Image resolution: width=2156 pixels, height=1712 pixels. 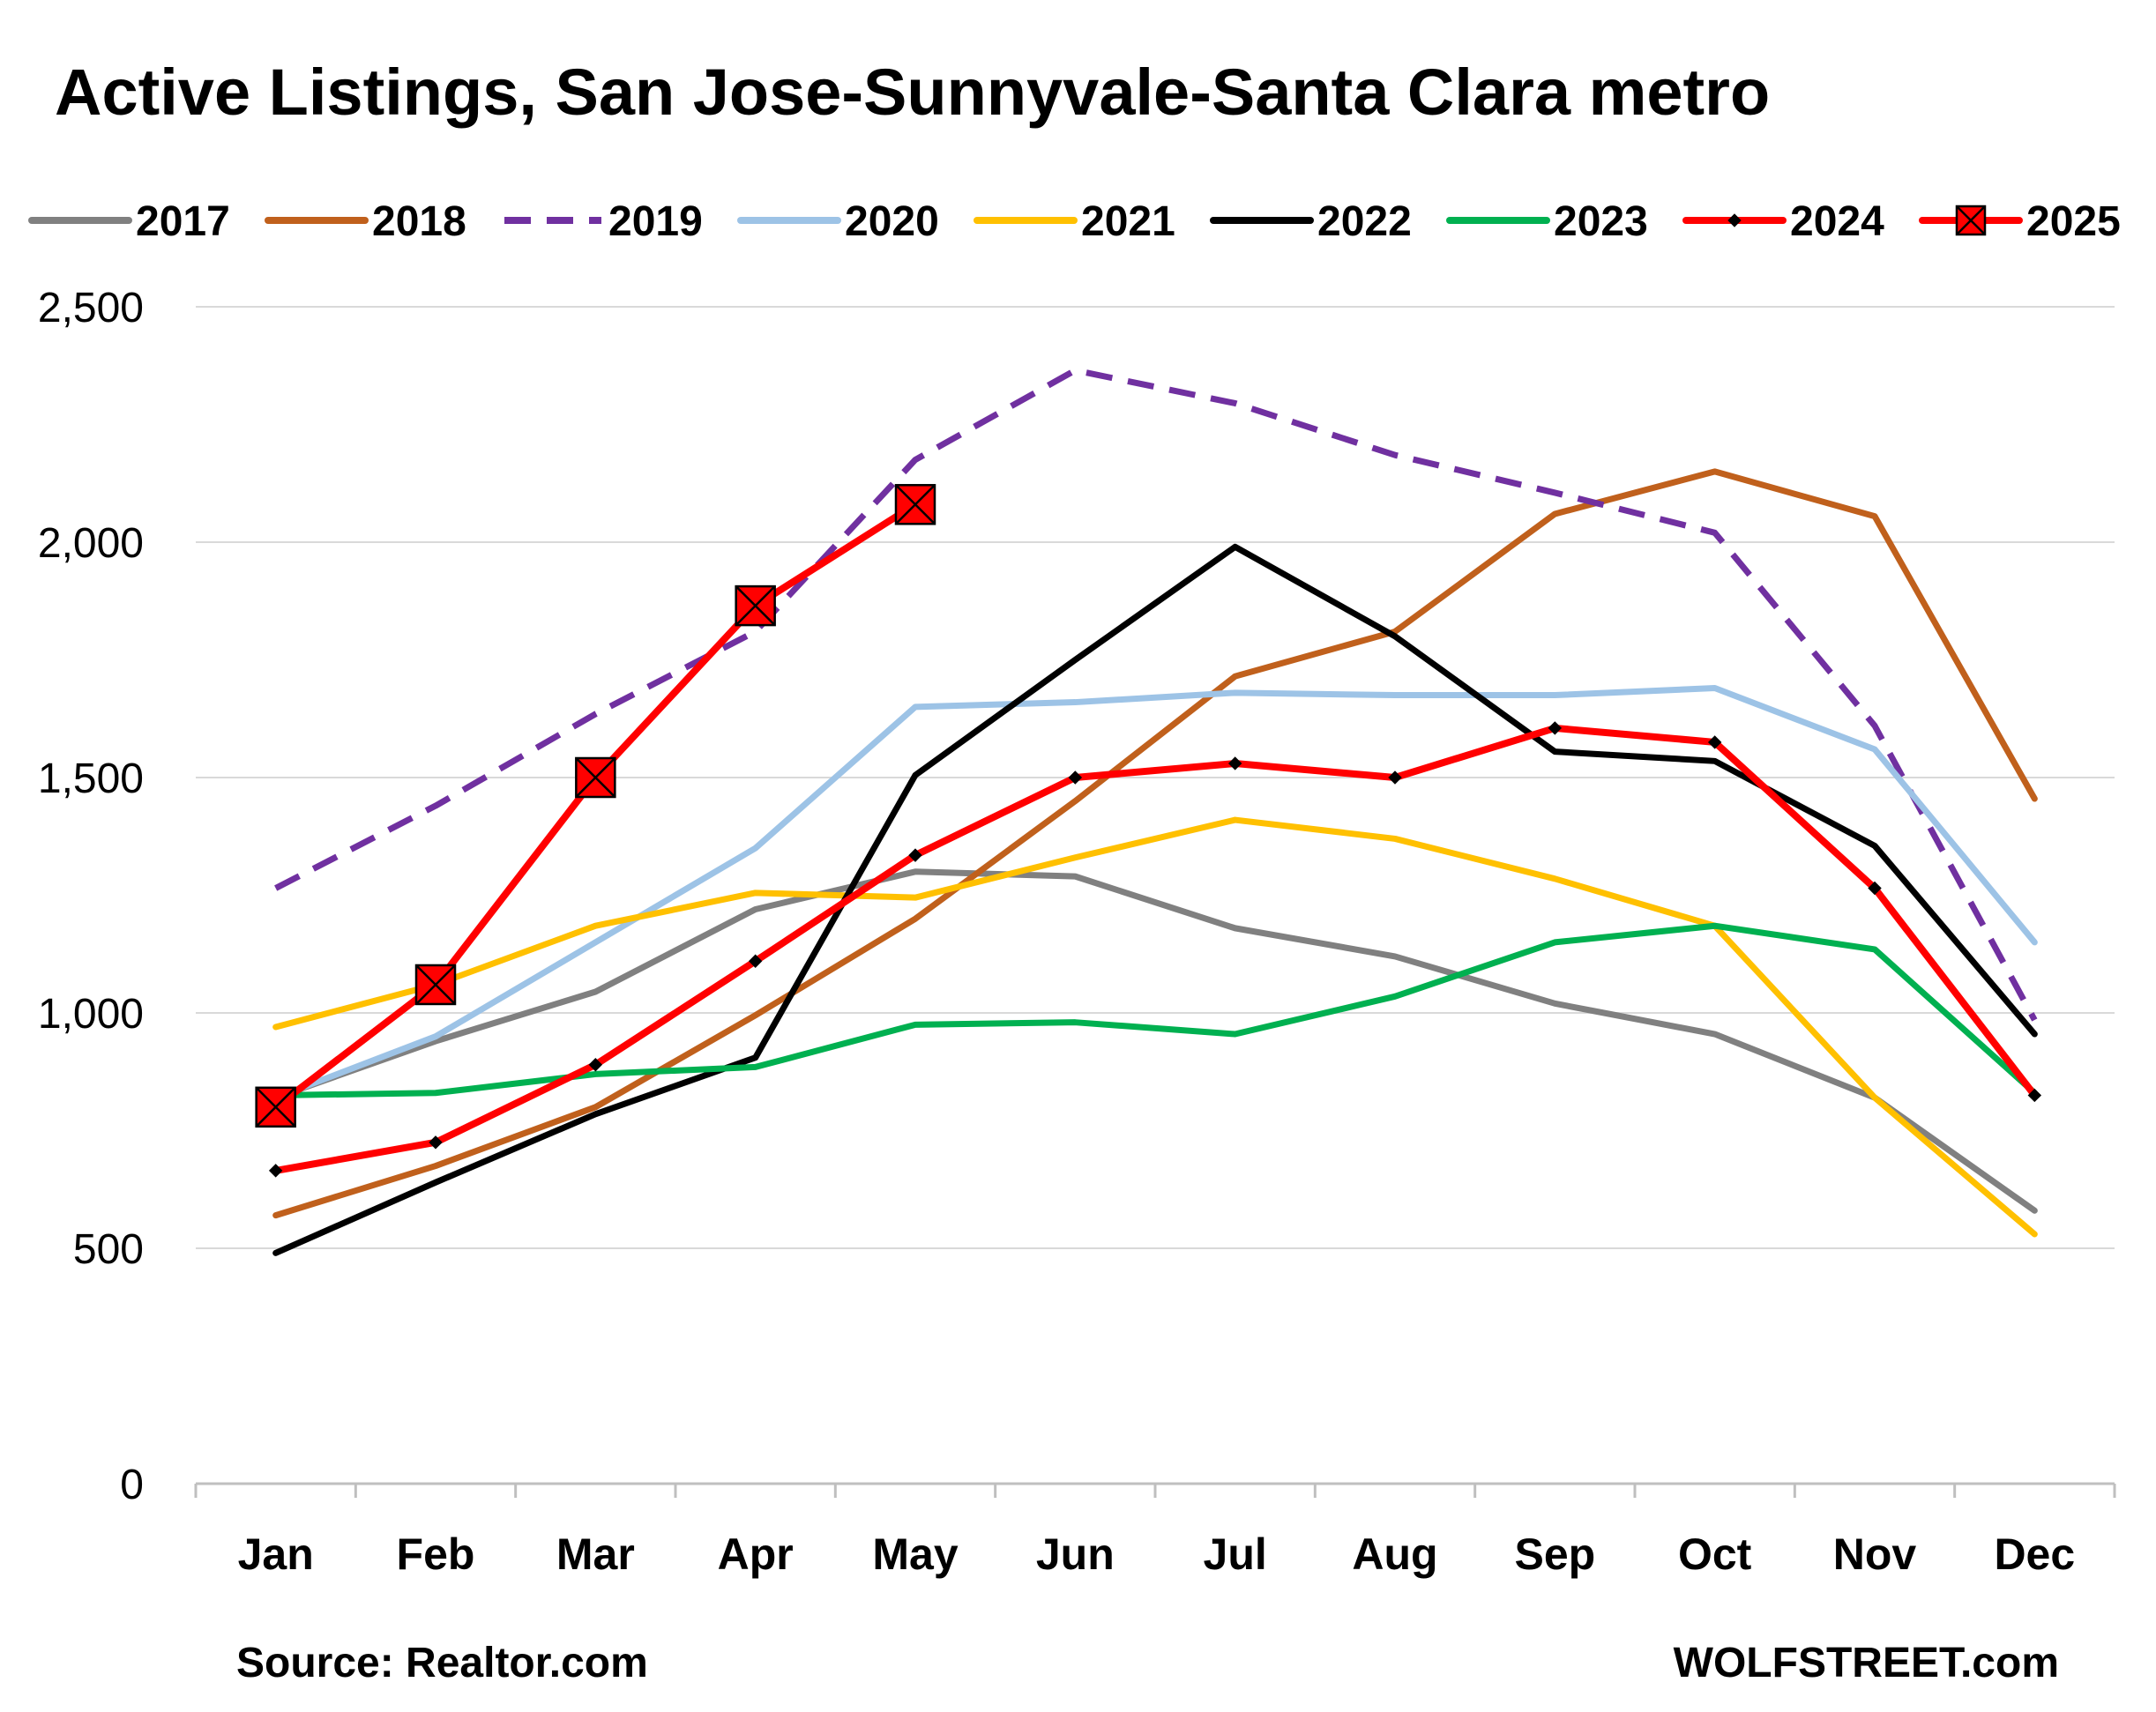 I want to click on x-tick-label: Mar, so click(x=595, y=1554).